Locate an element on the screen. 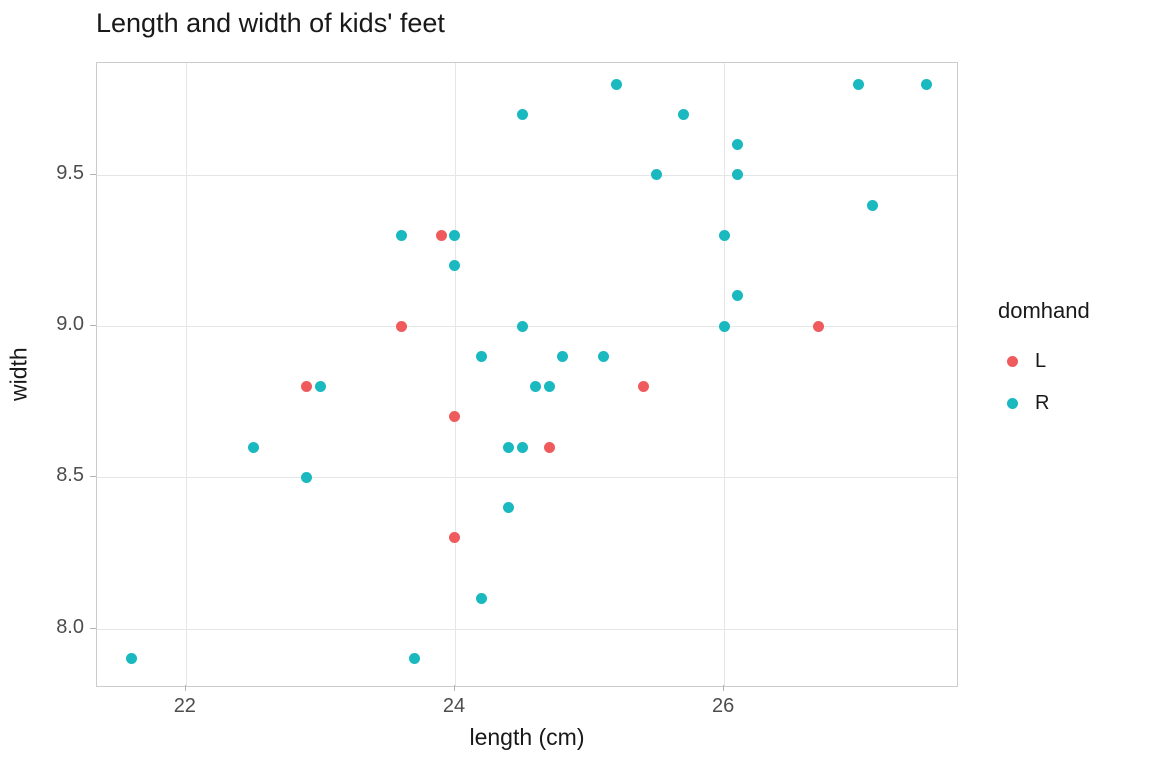 The image size is (1152, 768). legend-title: domhand is located at coordinates (1044, 310).